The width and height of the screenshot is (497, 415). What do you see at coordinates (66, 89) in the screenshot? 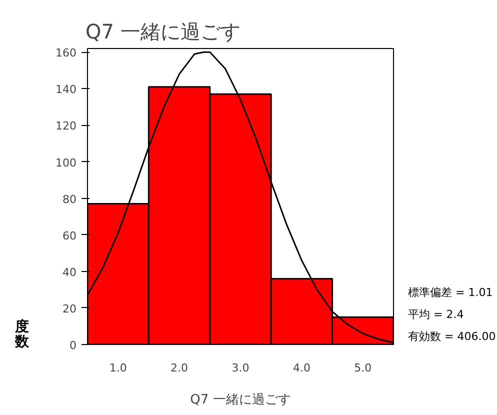
I see `y-tick-label: 140` at bounding box center [66, 89].